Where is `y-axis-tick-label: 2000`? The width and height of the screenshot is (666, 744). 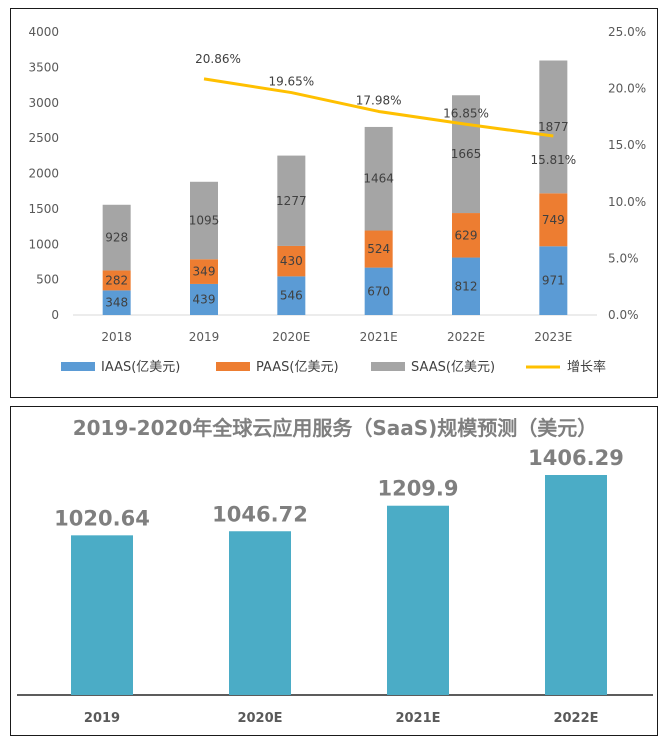
y-axis-tick-label: 2000 is located at coordinates (43, 174).